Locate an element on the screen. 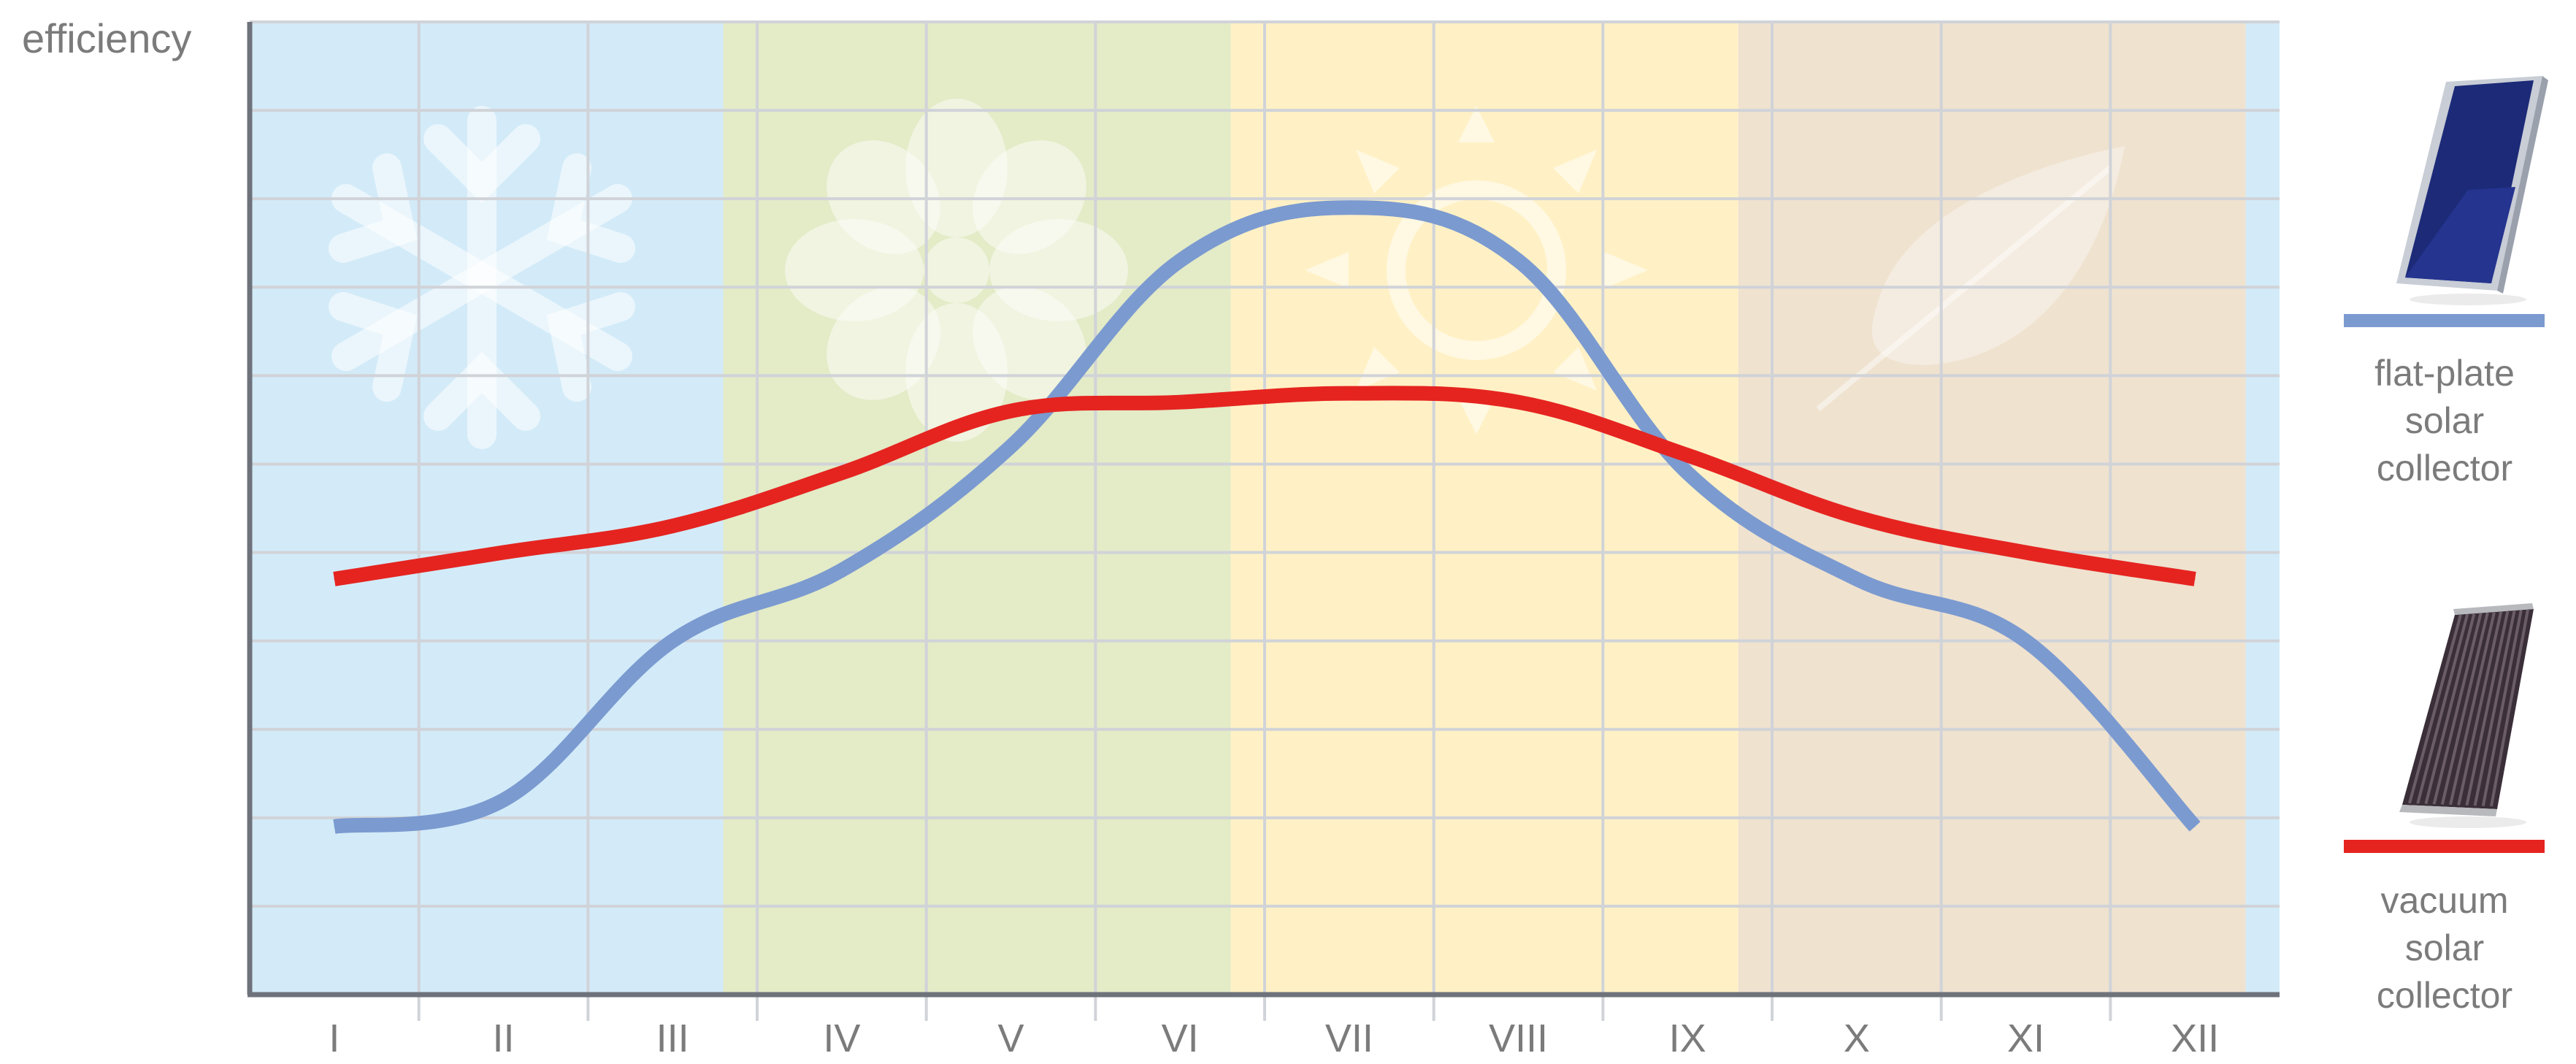 This screenshot has width=2576, height=1064. legend-swatch-vacuum is located at coordinates (2444, 846).